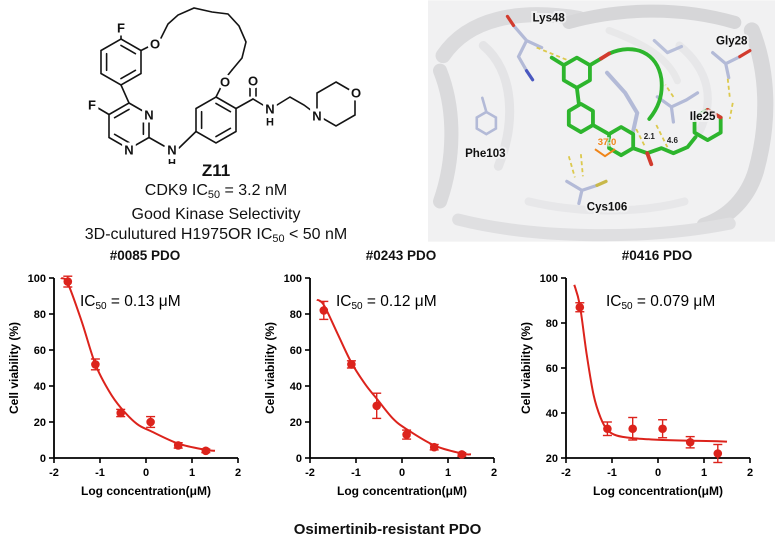  I want to click on chart-title: #0416 PDO, so click(657, 255).